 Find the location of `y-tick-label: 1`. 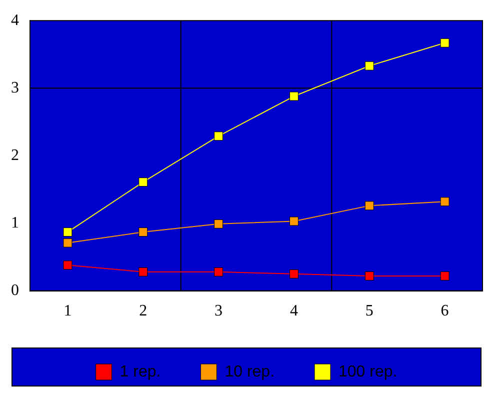

y-tick-label: 1 is located at coordinates (15, 223).